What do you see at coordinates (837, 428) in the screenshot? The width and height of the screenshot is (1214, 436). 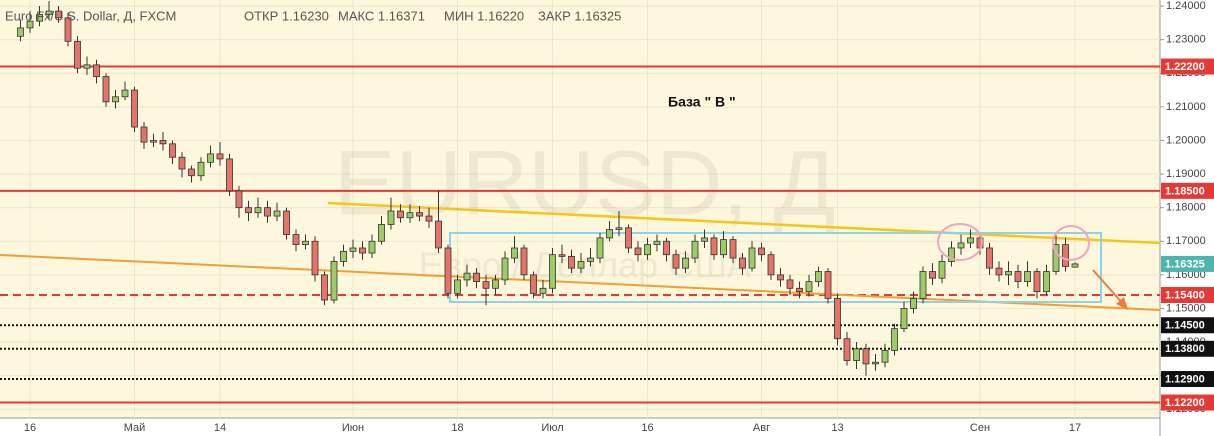 I see `x-tick-label: 13` at bounding box center [837, 428].